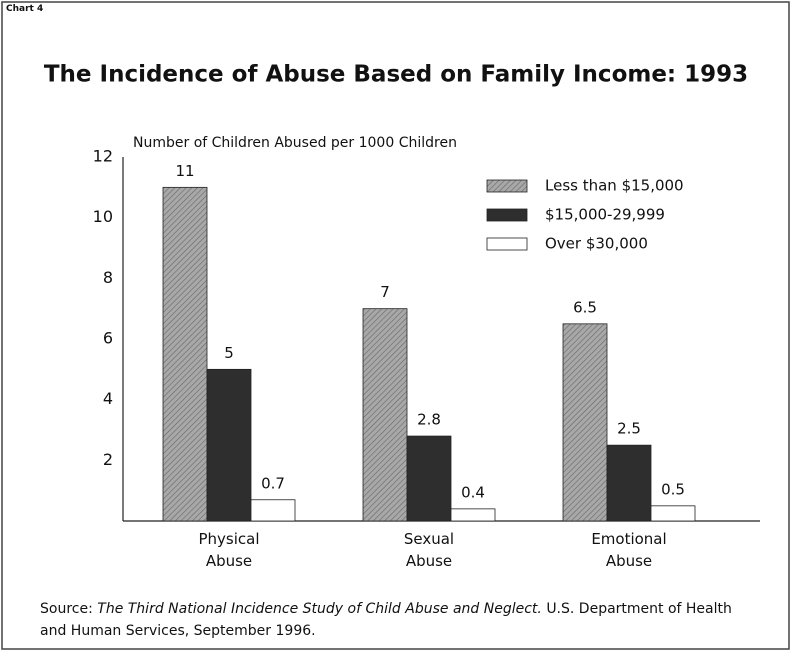 This screenshot has height=652, width=792. What do you see at coordinates (429, 550) in the screenshot?
I see `x-tick-label: Sexual Abuse` at bounding box center [429, 550].